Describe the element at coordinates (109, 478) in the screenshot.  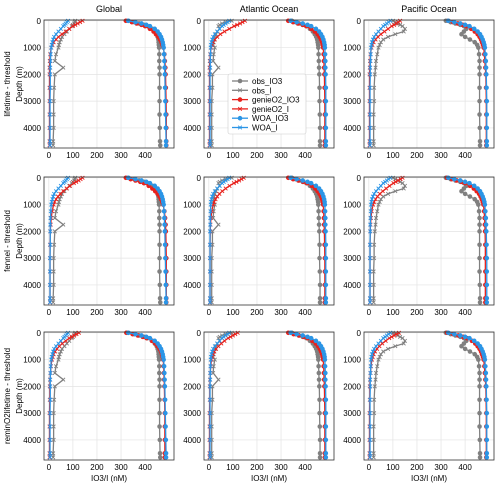
I see `x-axis-label: IO3/I (nM)` at that location.